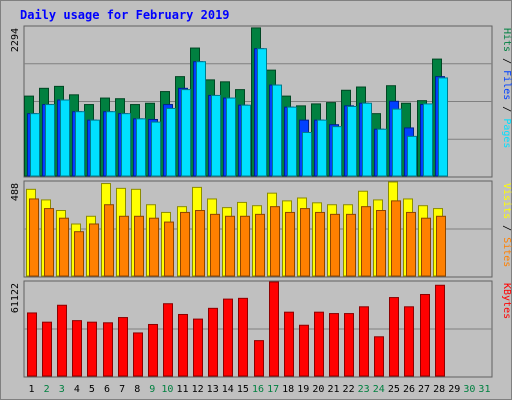  Describe the element at coordinates (349, 389) in the screenshot. I see `x-tick-label: 22` at that location.